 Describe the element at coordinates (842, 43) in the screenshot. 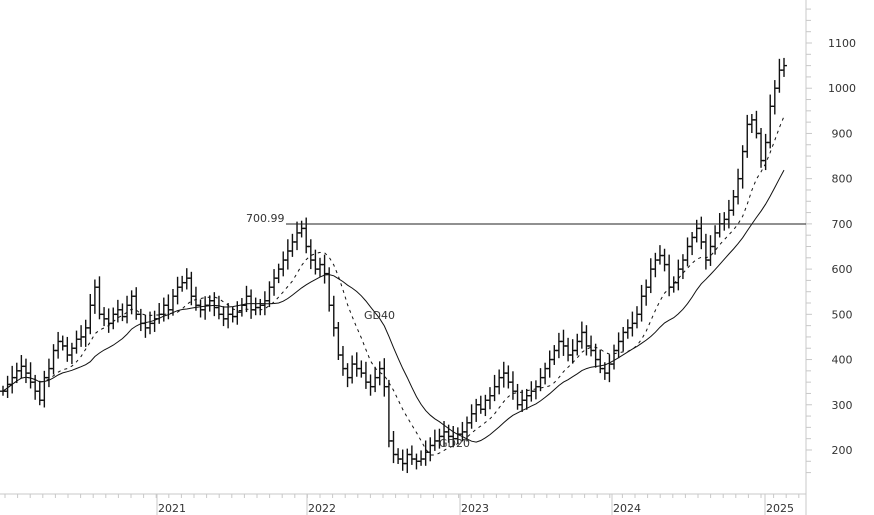

I see `y-tick-label: 1100` at that location.